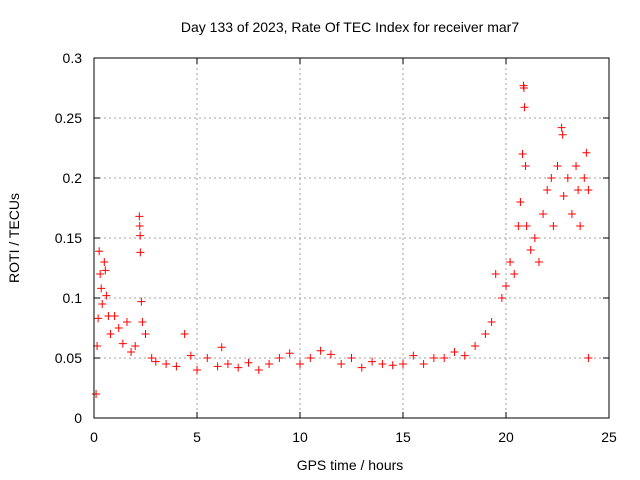 This screenshot has width=640, height=480. I want to click on x-tick-label: 5, so click(197, 437).